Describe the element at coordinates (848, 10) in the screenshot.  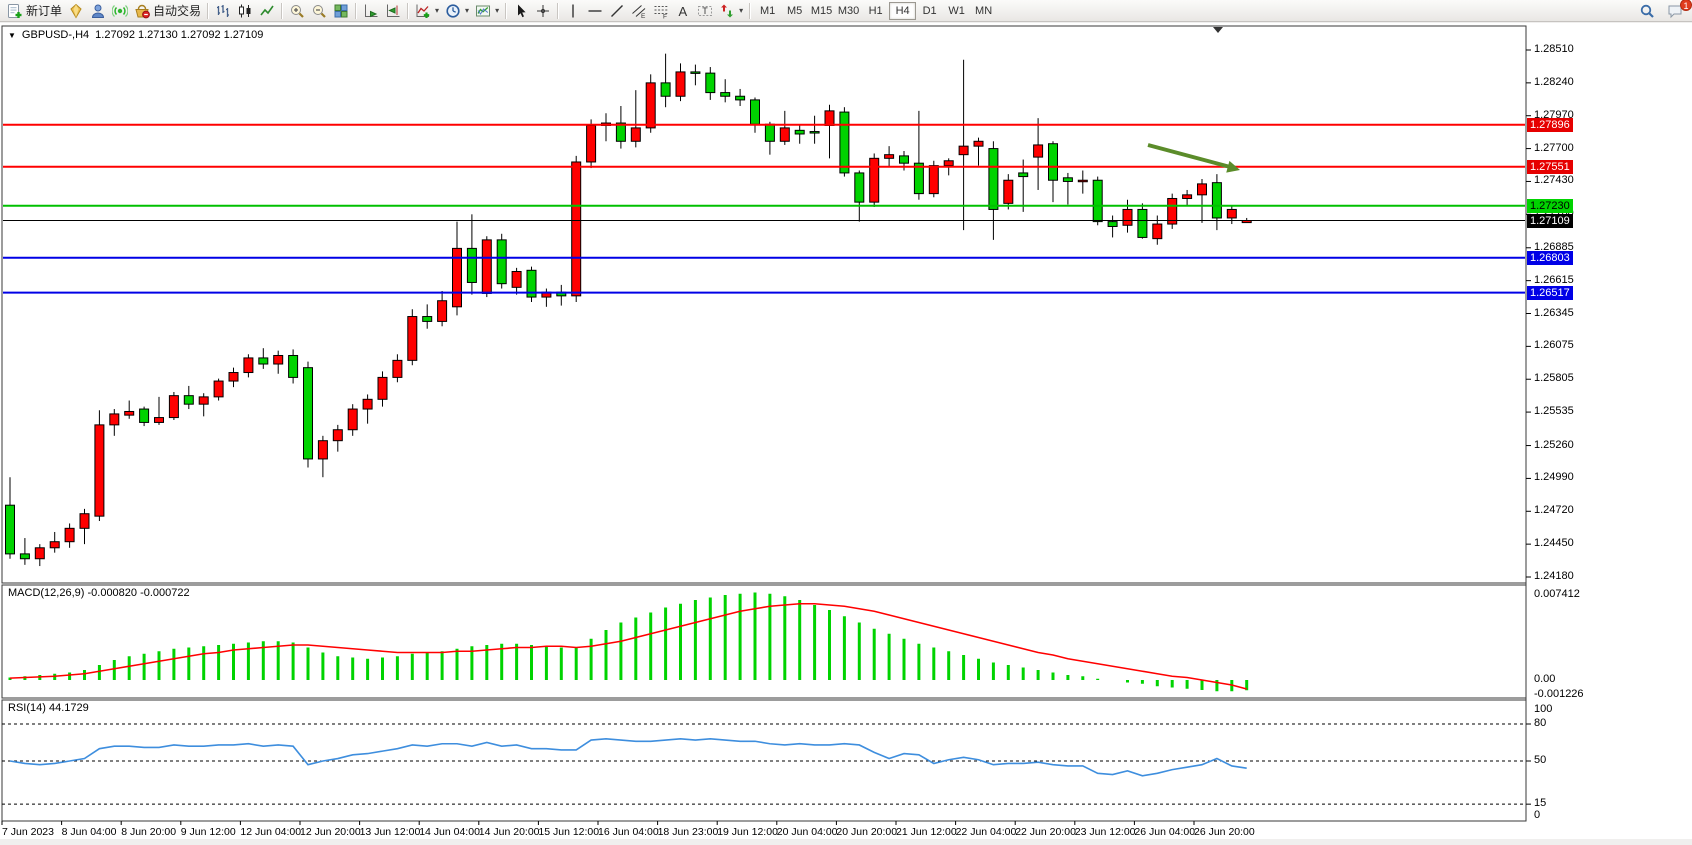
I see `timeframe-m30-button: M30` at that location.